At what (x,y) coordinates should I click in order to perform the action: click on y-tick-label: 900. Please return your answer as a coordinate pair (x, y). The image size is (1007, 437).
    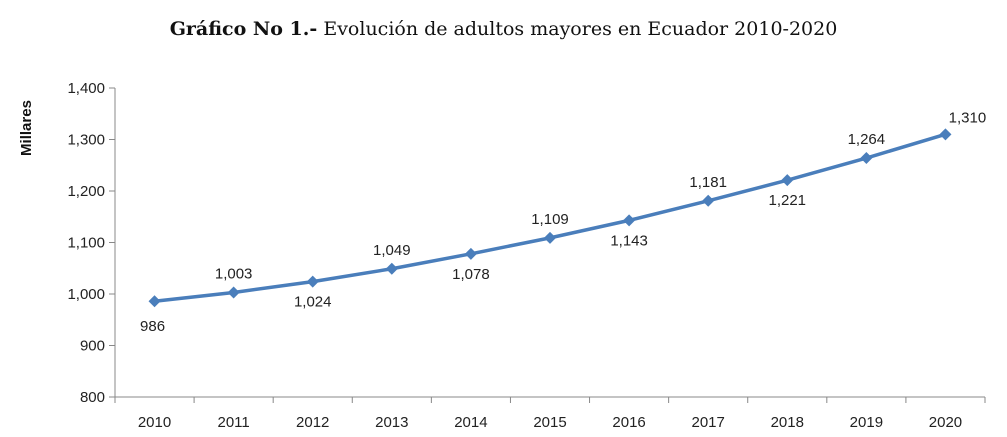
    Looking at the image, I should click on (92, 346).